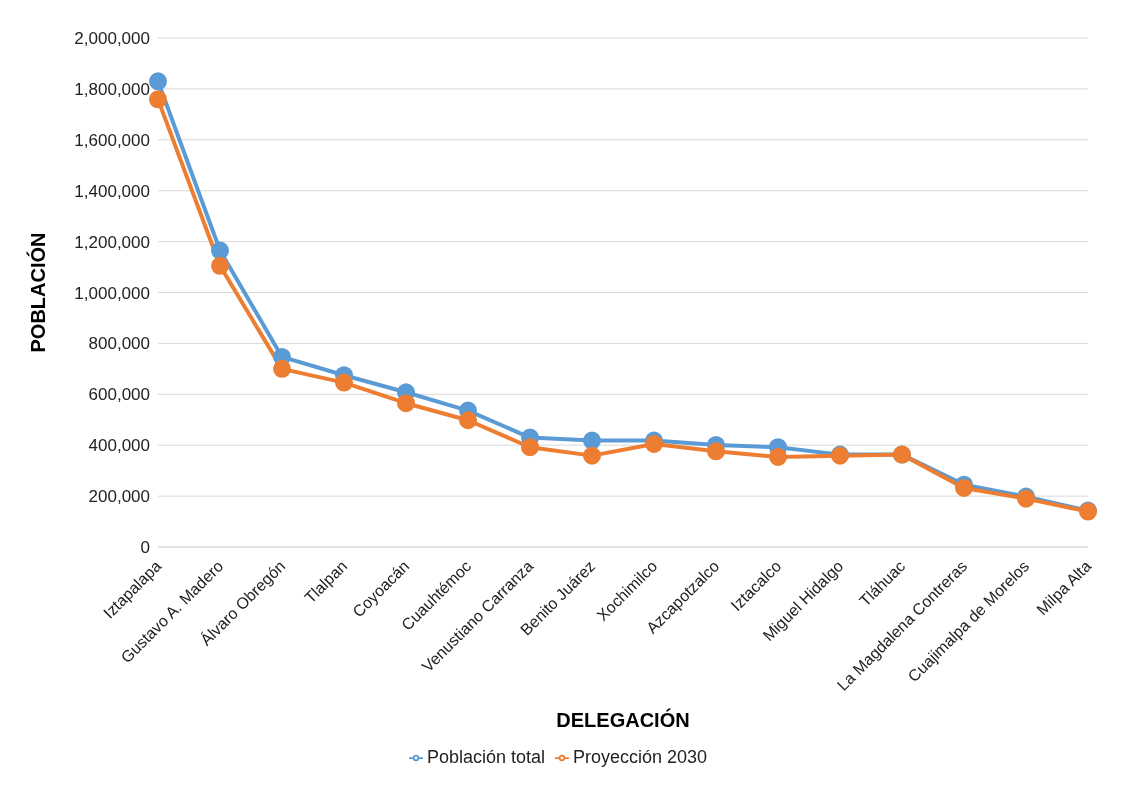 The width and height of the screenshot is (1141, 806). I want to click on y-tick-label: 2,000,000, so click(112, 39).